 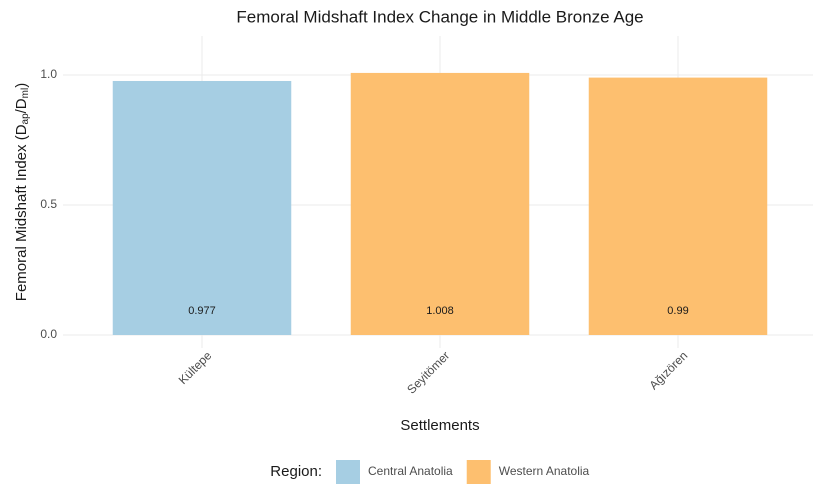 What do you see at coordinates (202, 311) in the screenshot?
I see `data-label: 0.977` at bounding box center [202, 311].